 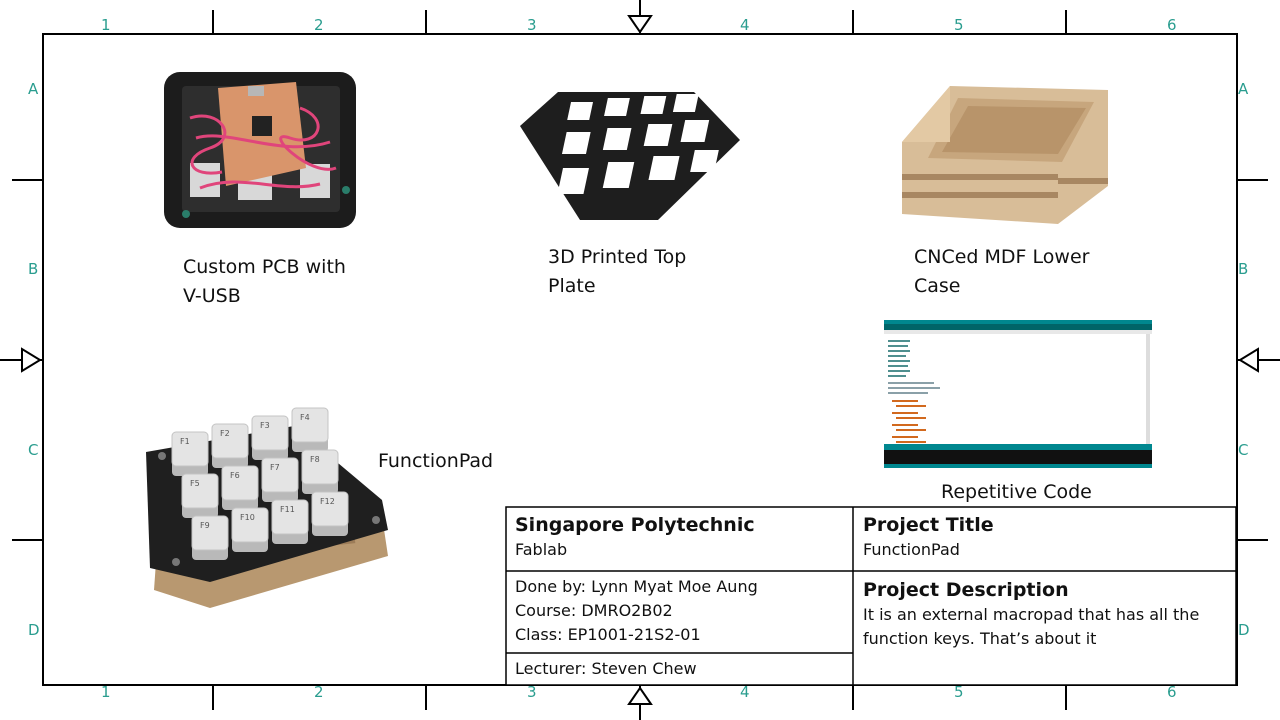 I want to click on keycap-label: F10, so click(x=247, y=517).